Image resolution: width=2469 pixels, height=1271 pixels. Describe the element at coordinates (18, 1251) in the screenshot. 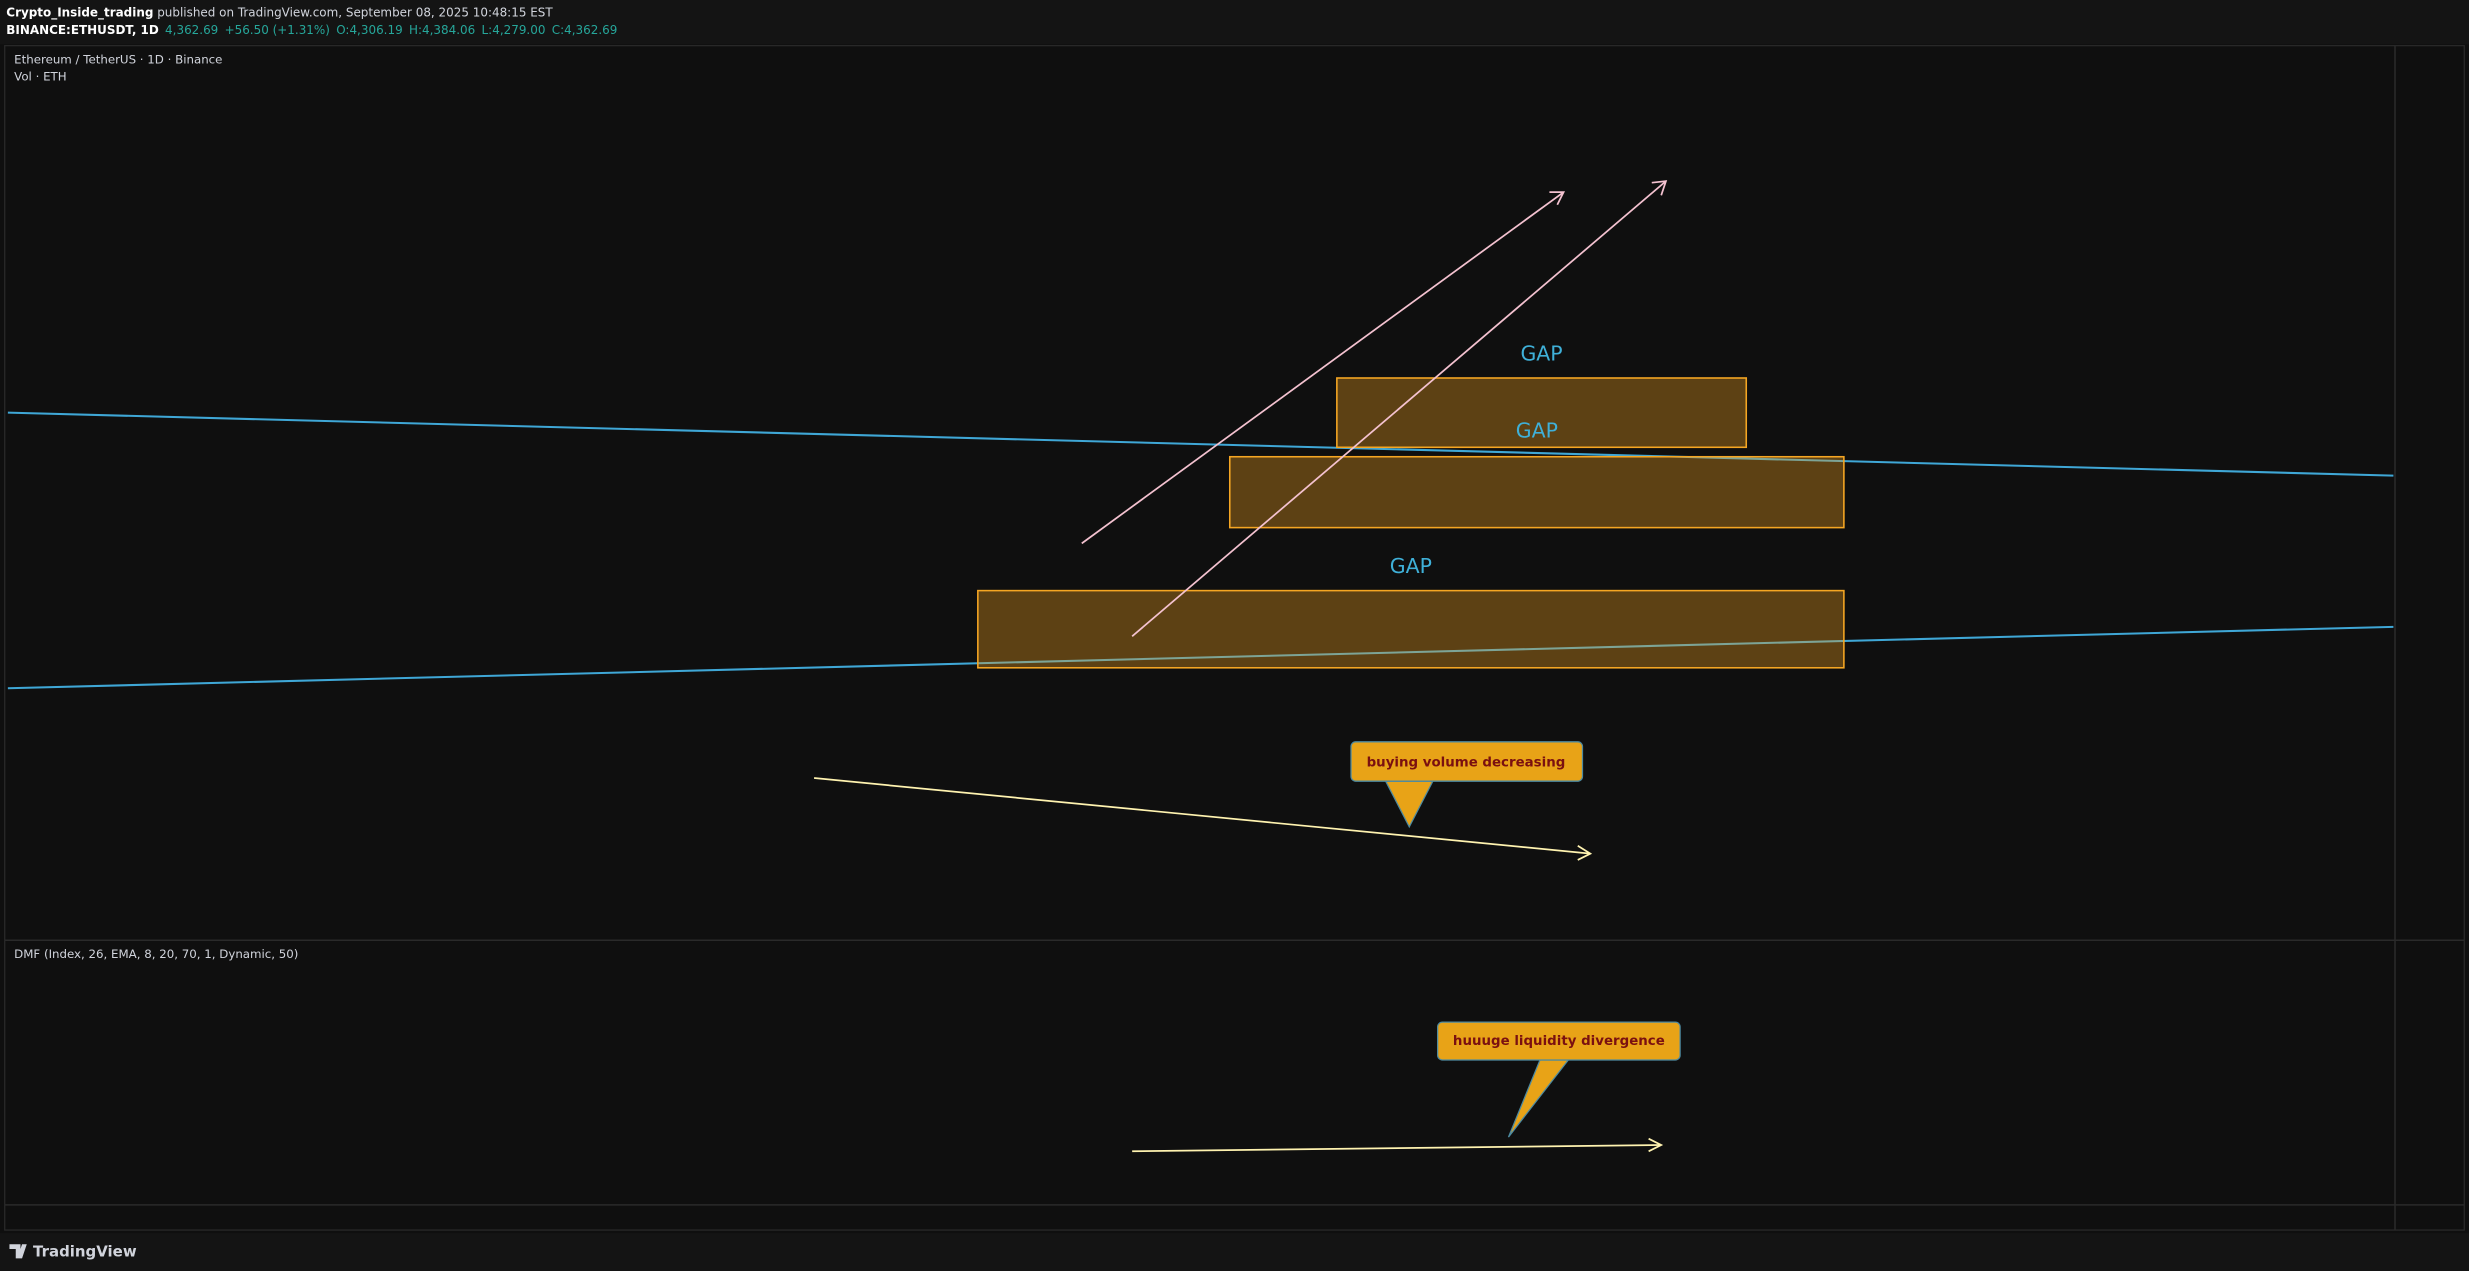

I see `logo` at that location.